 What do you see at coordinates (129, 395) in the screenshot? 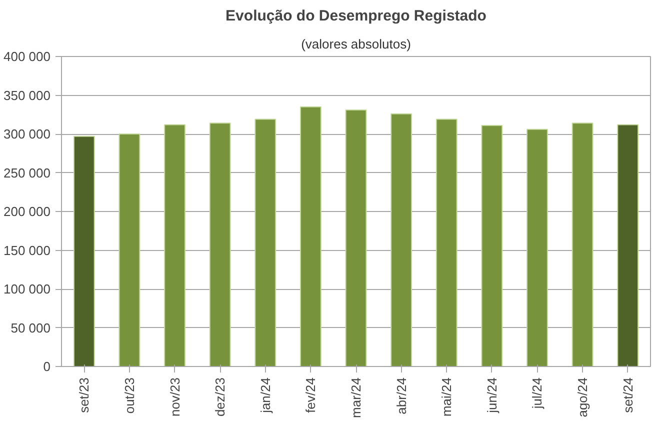
I see `x-tick-label: out/23` at bounding box center [129, 395].